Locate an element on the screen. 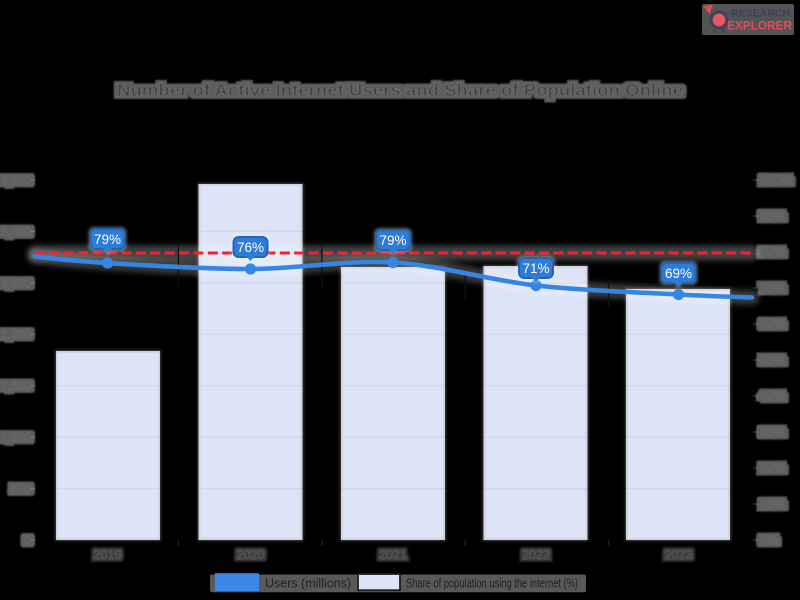 The image size is (800, 600). svg-text: 76% is located at coordinates (250, 247).